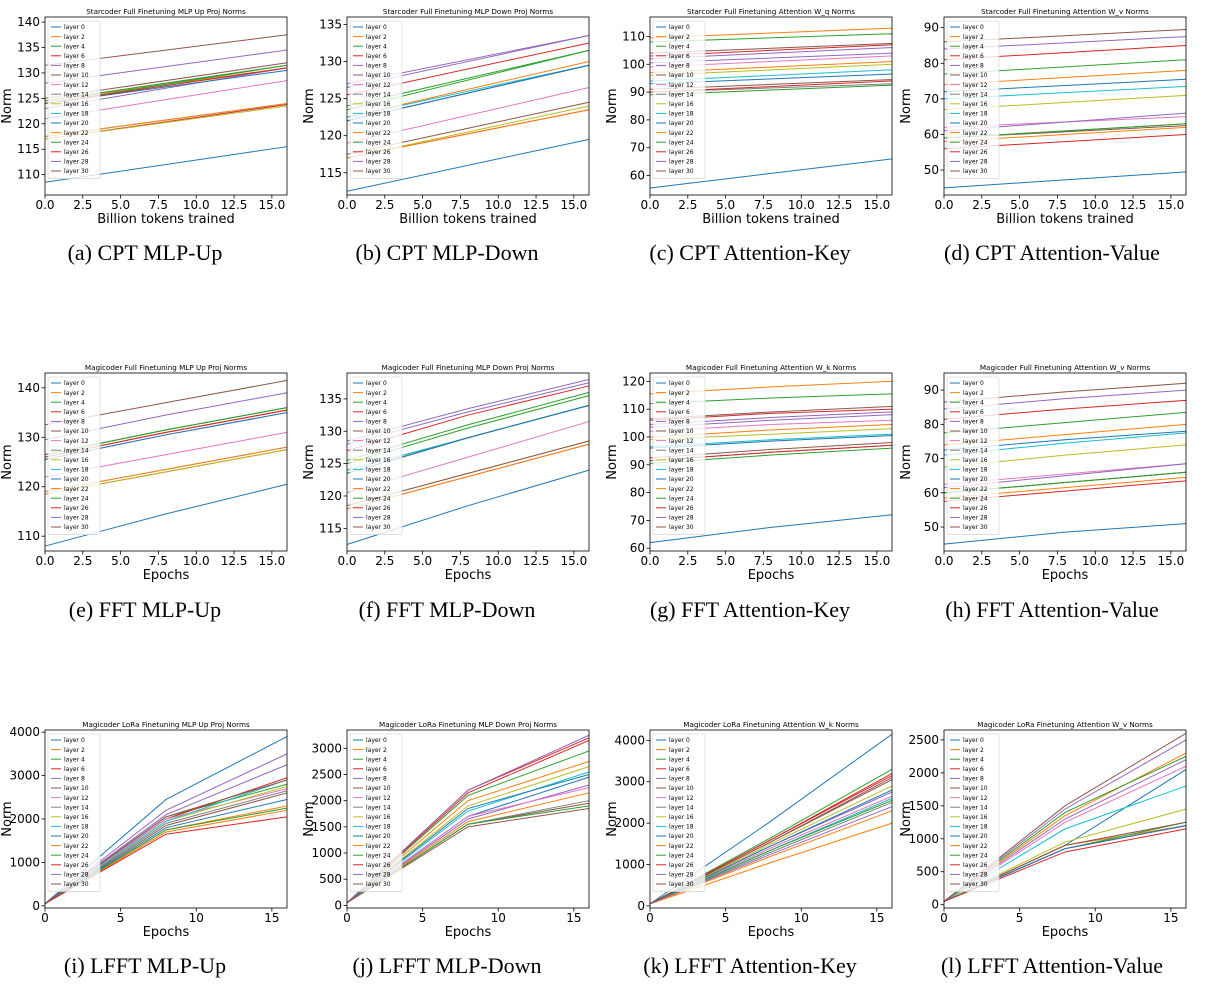  What do you see at coordinates (633, 36) in the screenshot?
I see `y-tick-label: 110` at bounding box center [633, 36].